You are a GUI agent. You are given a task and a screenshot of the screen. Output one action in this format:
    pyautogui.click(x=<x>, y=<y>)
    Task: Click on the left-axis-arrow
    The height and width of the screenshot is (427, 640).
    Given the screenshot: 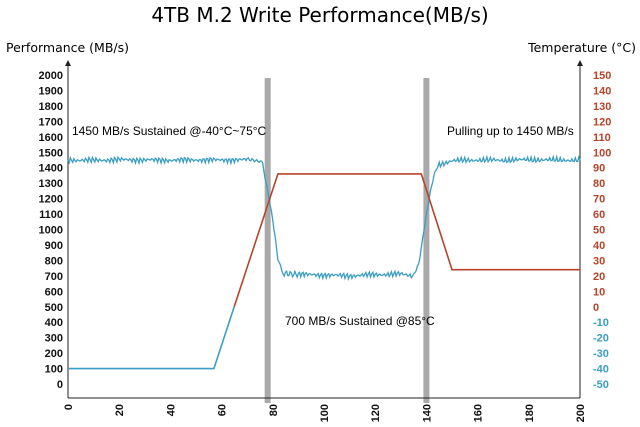 What is the action you would take?
    pyautogui.click(x=68, y=63)
    